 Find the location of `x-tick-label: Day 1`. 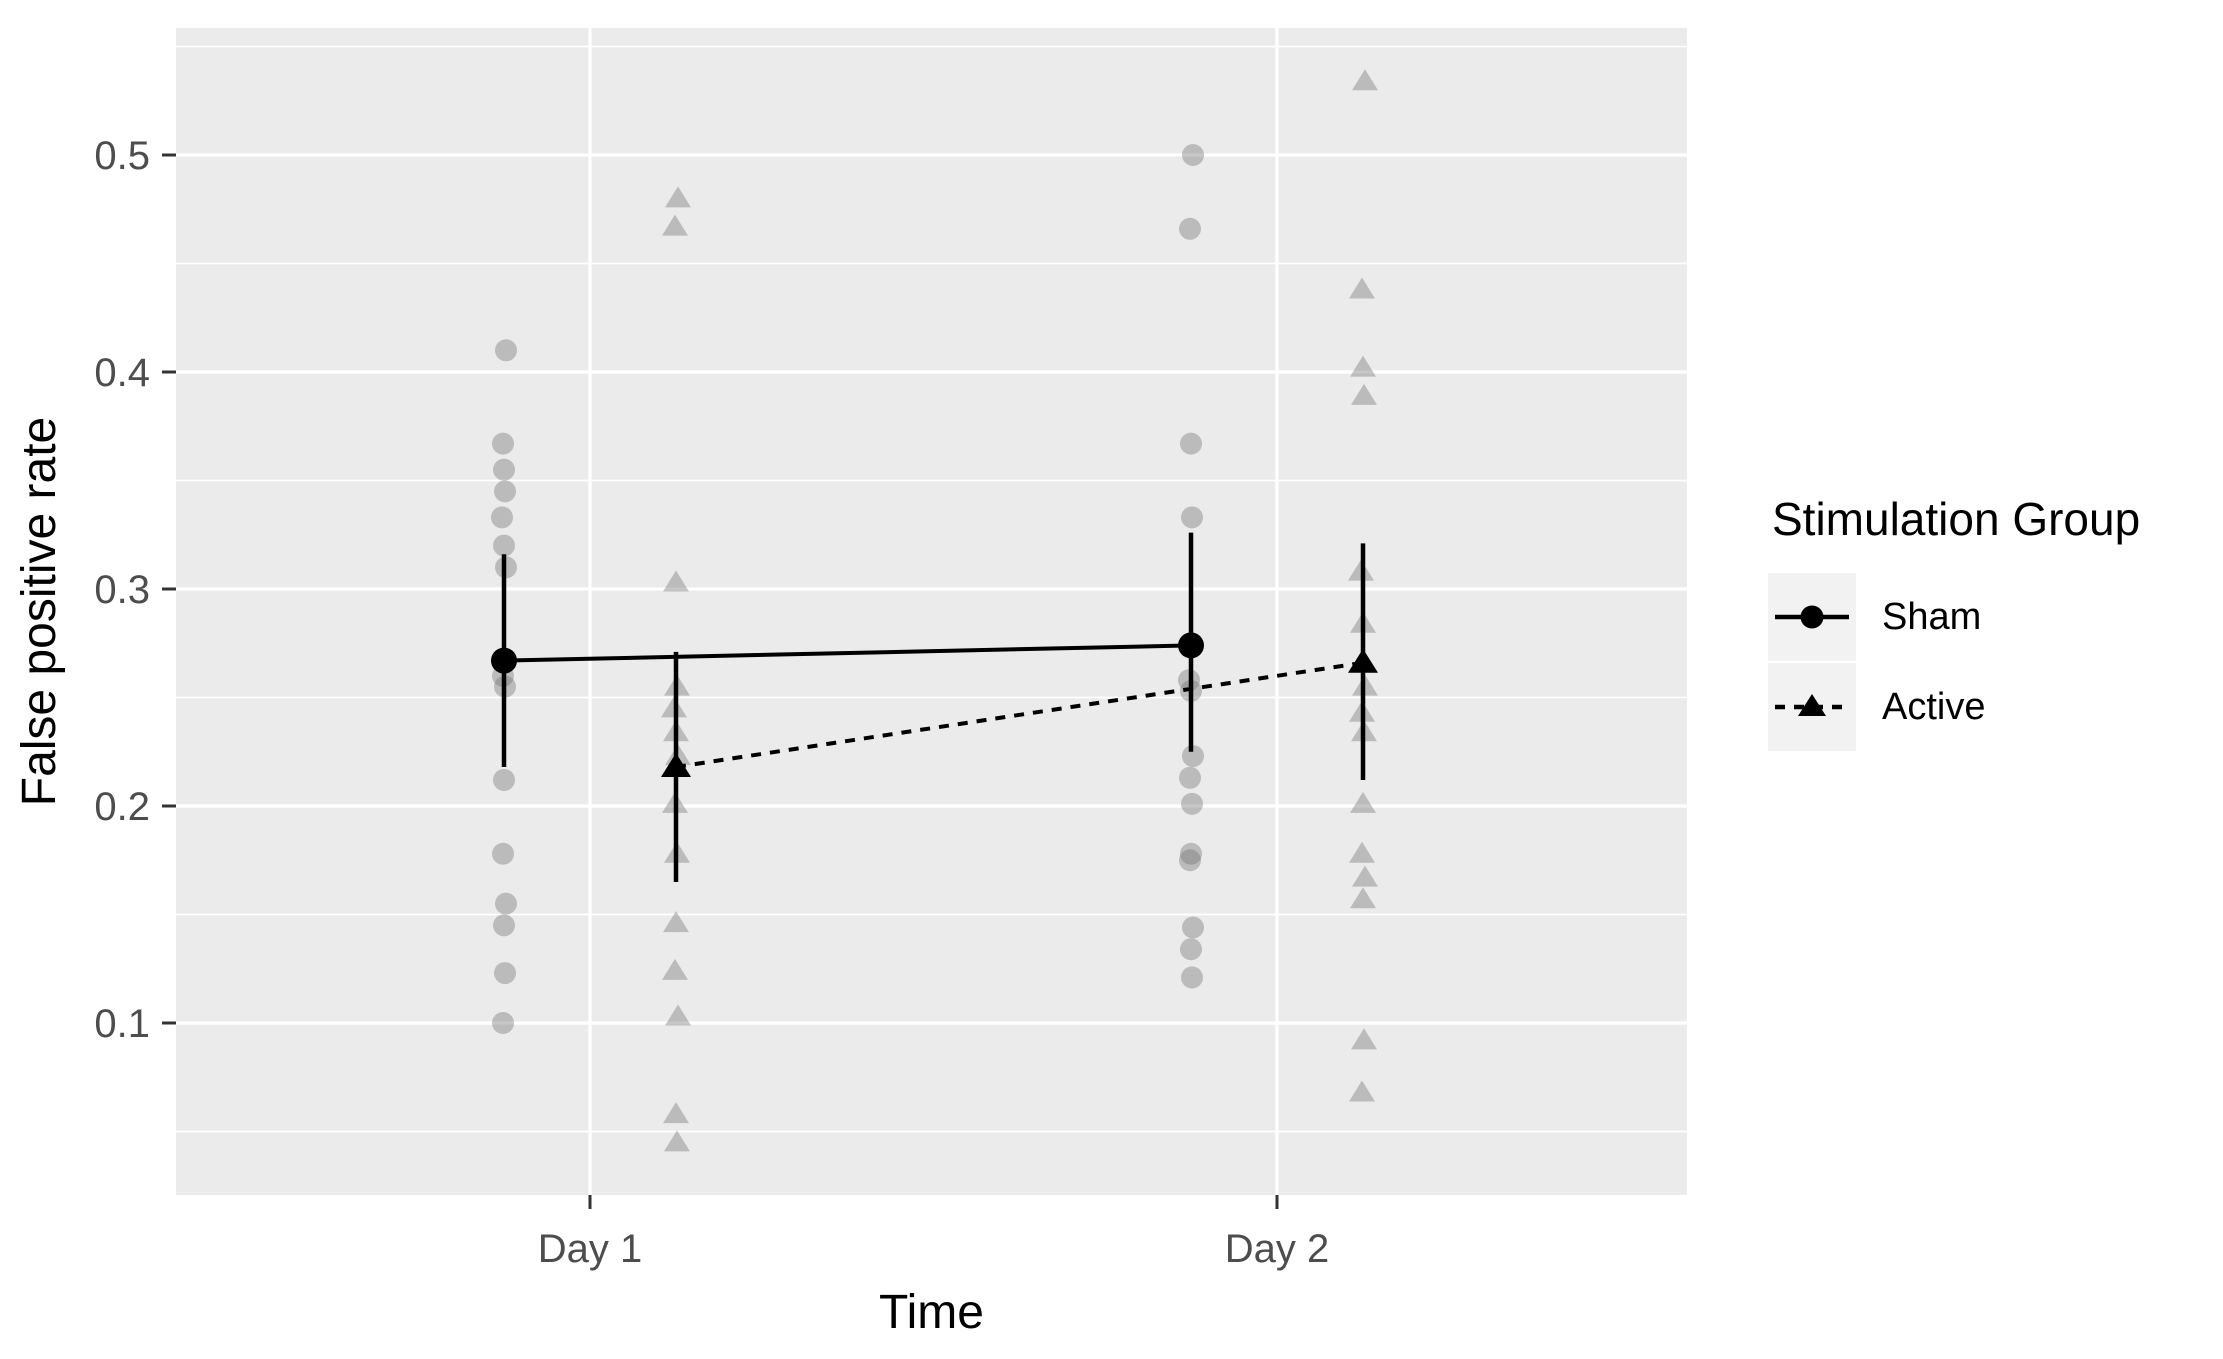

x-tick-label: Day 1 is located at coordinates (590, 1249).